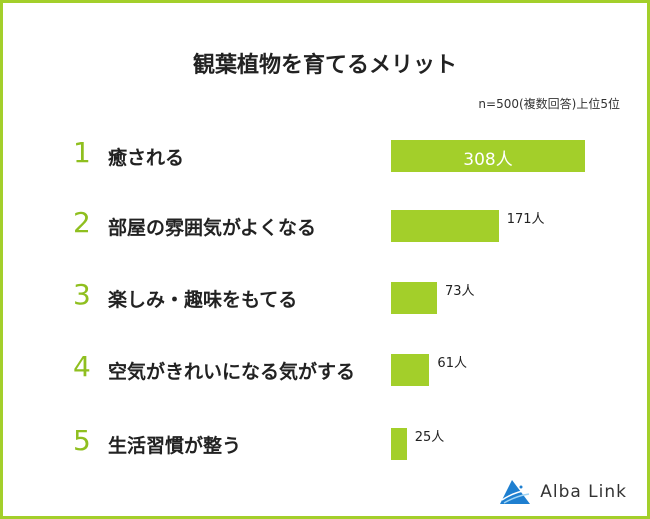 This screenshot has height=519, width=650. What do you see at coordinates (146, 158) in the screenshot?
I see `category-label: 癒される` at bounding box center [146, 158].